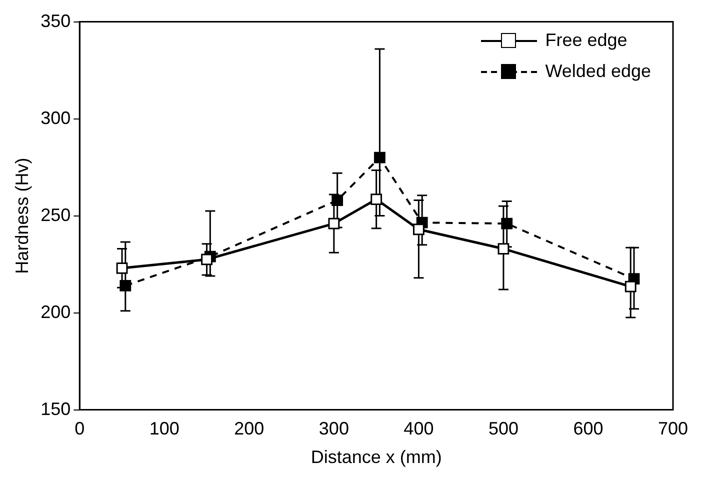 Image resolution: width=709 pixels, height=481 pixels. What do you see at coordinates (55, 312) in the screenshot?
I see `y-tick-label: 200` at bounding box center [55, 312].